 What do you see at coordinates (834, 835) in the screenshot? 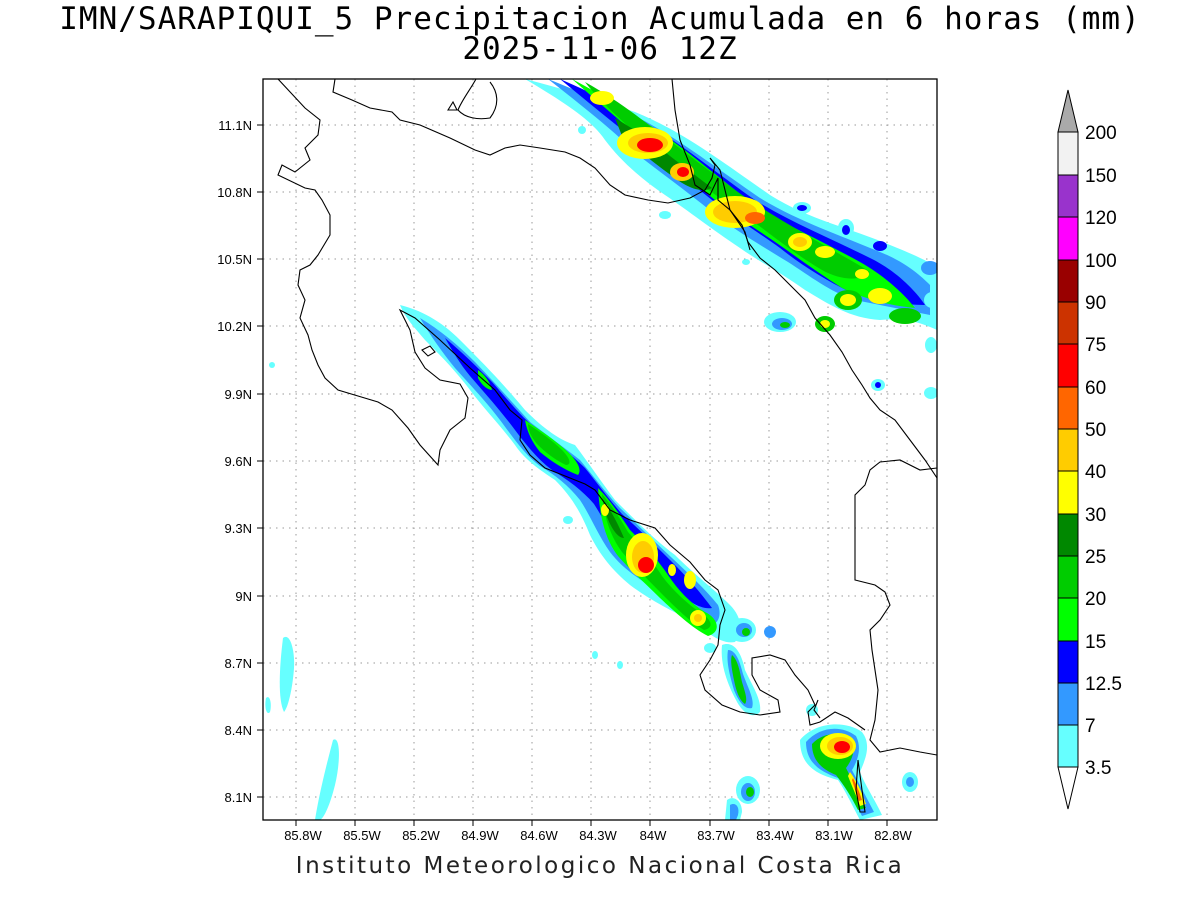
I see `x-tick-label: 83.1W` at bounding box center [834, 835].